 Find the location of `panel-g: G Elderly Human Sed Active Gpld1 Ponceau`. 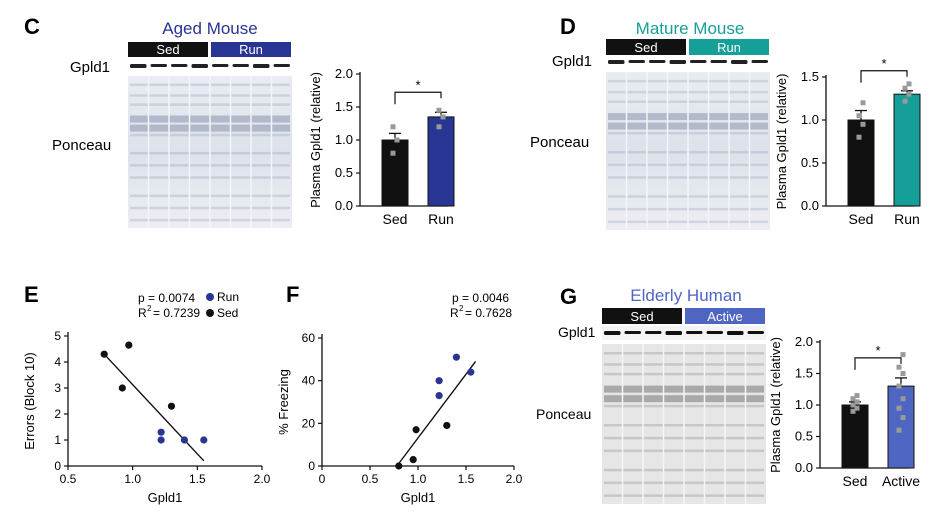

panel-g: G Elderly Human Sed Active Gpld1 Ponceau is located at coordinates (651, 394).